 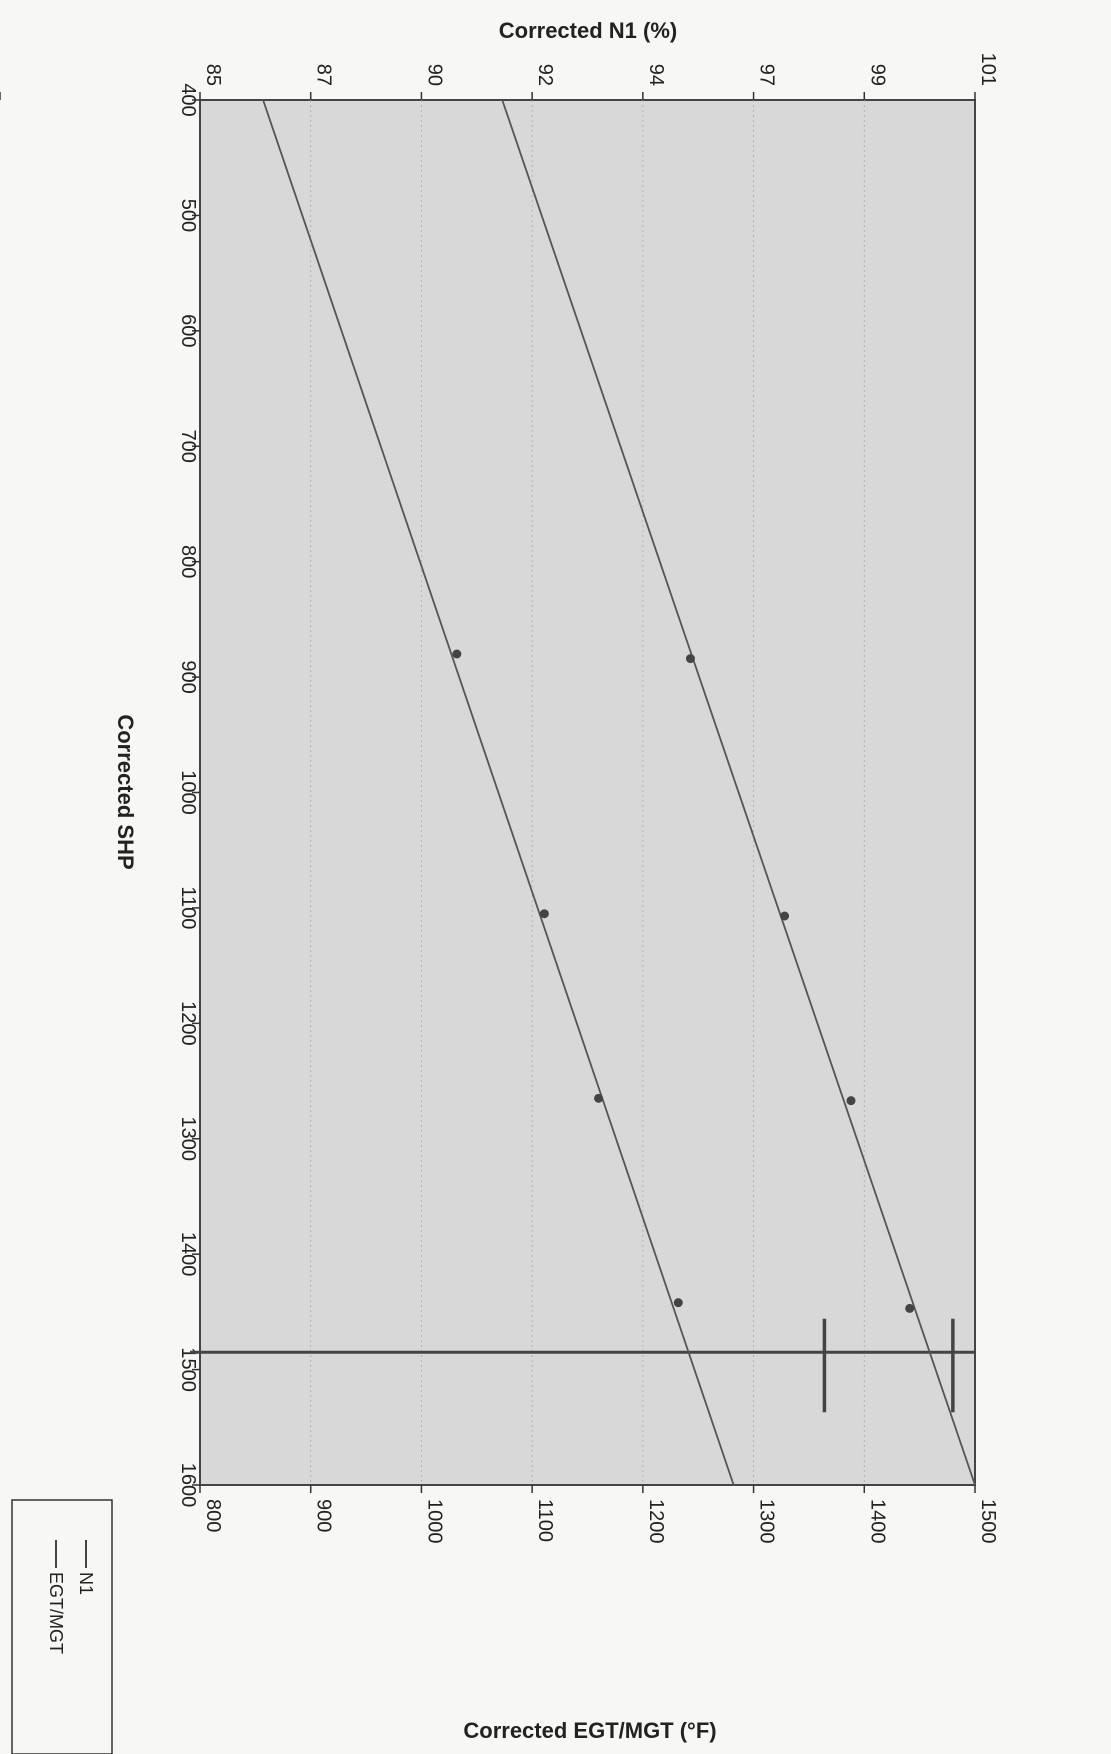 What do you see at coordinates (188, 1369) in the screenshot?
I see `x-tick-label: 1500` at bounding box center [188, 1369].